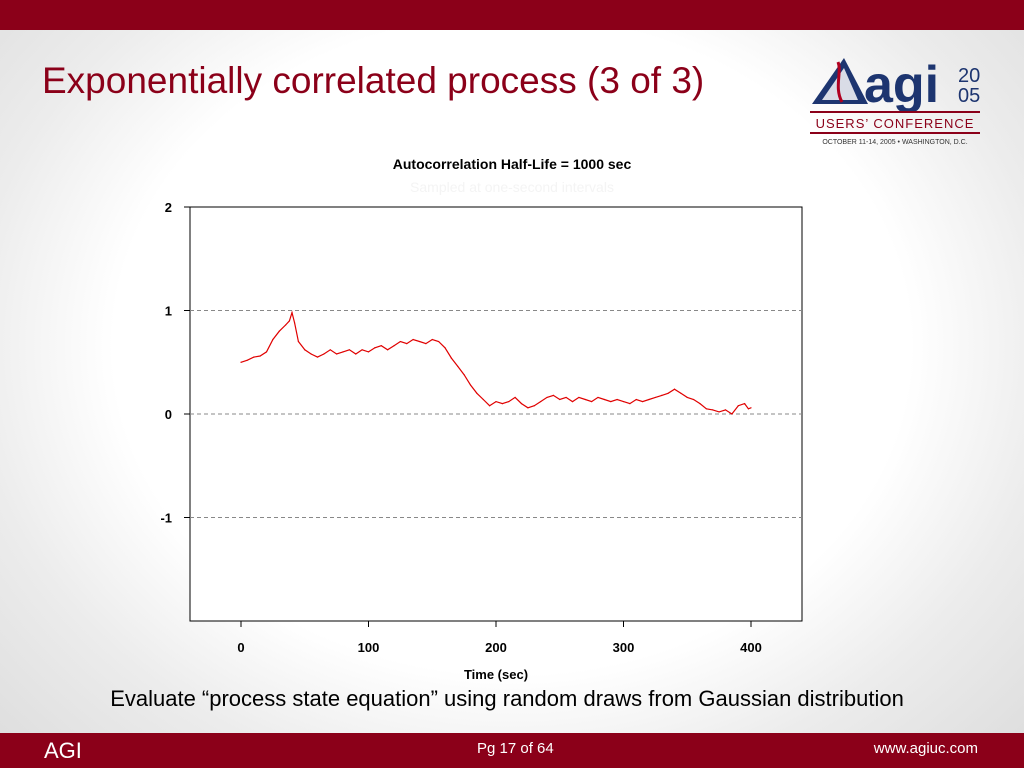 This screenshot has width=1024, height=768. What do you see at coordinates (840, 81) in the screenshot?
I see `triangle-logo-icon` at bounding box center [840, 81].